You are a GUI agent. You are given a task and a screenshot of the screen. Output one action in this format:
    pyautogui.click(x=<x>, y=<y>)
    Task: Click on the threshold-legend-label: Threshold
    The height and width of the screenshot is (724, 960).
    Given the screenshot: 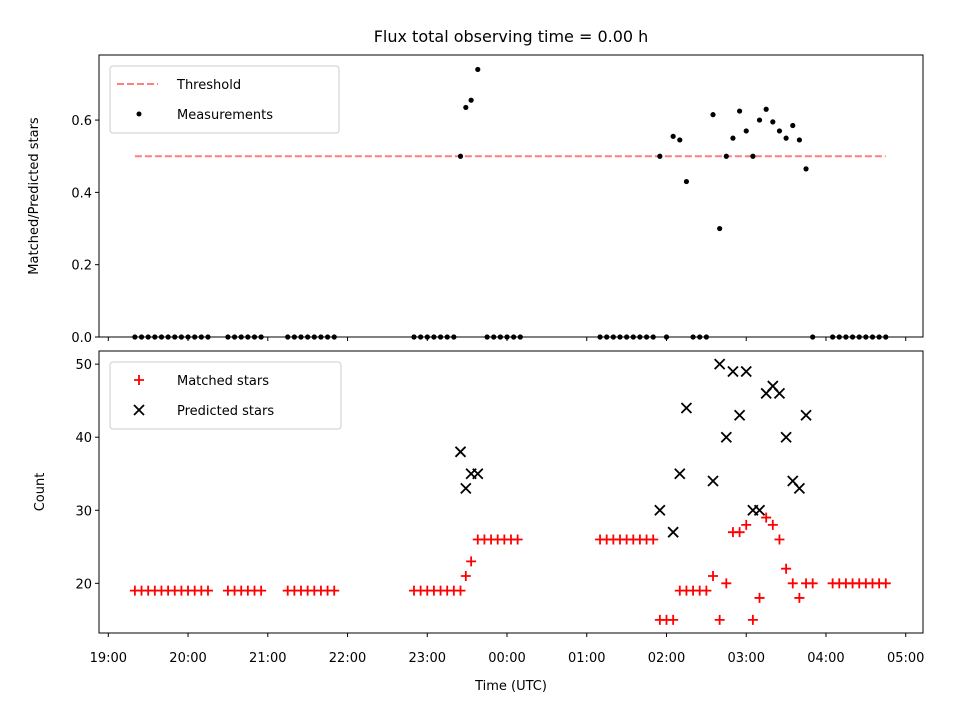 What is the action you would take?
    pyautogui.click(x=208, y=85)
    